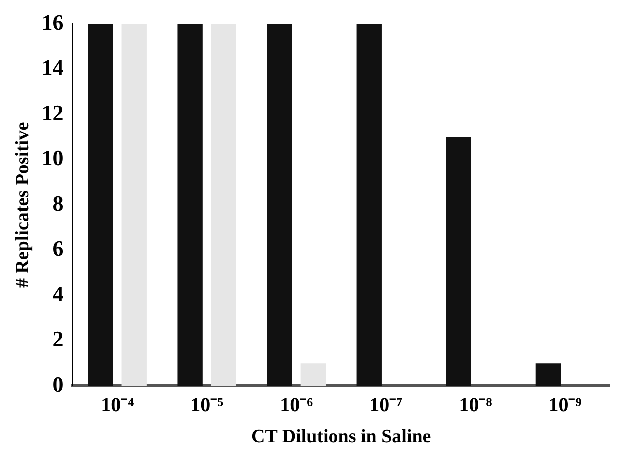 This screenshot has height=457, width=634. Describe the element at coordinates (117, 405) in the screenshot. I see `x-tick-label: 10⁻⁴` at that location.